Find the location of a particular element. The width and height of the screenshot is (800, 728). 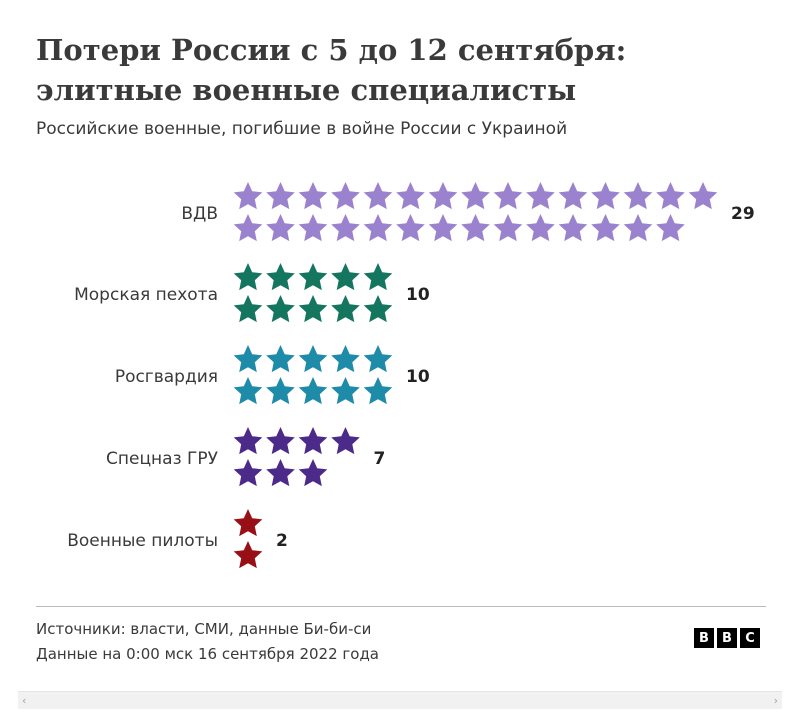

category-label: Морская пехота is located at coordinates (146, 295).